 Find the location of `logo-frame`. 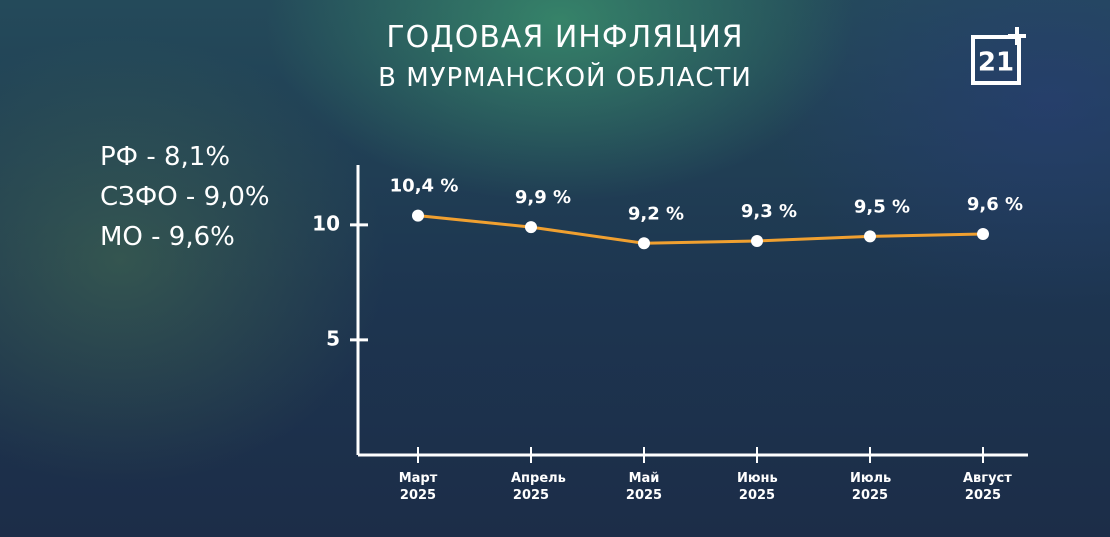

logo-frame is located at coordinates (996, 60).